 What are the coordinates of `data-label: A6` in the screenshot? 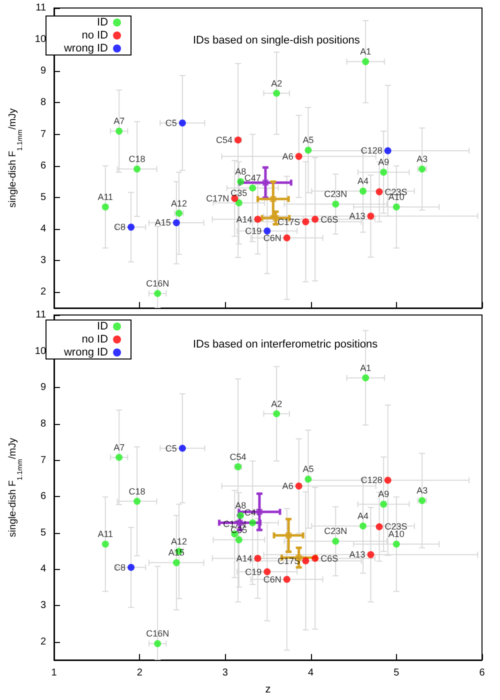 It's located at (288, 156).